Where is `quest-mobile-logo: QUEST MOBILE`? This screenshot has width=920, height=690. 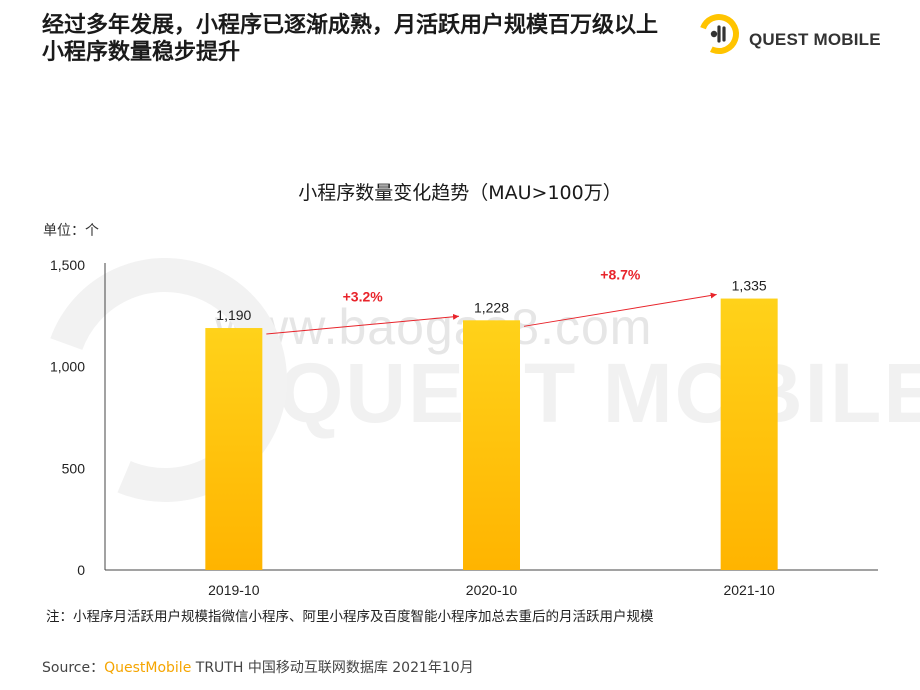
quest-mobile-logo: QUEST MOBILE is located at coordinates (797, 34).